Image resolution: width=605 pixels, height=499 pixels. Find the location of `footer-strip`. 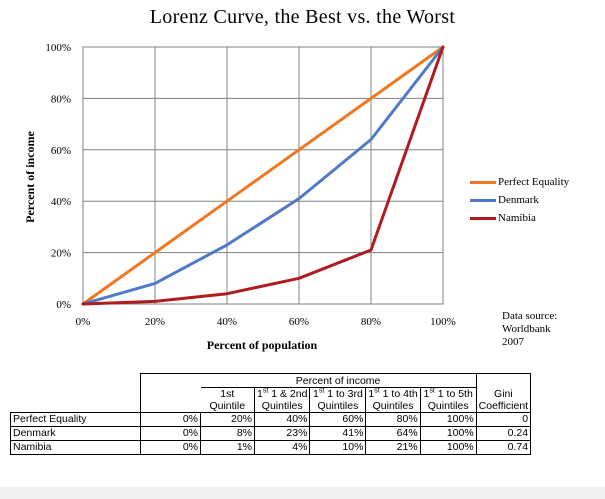

footer-strip is located at coordinates (302, 493).